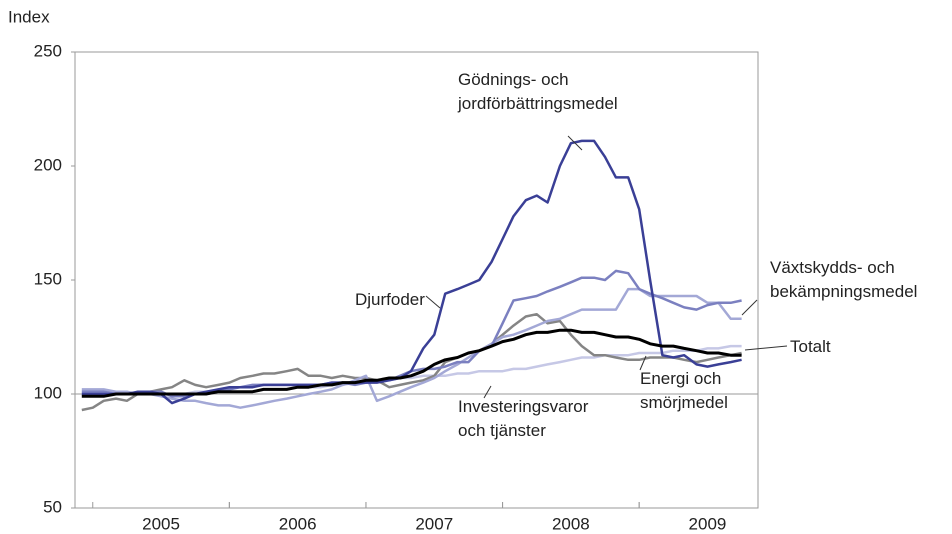  What do you see at coordinates (844, 279) in the screenshot?
I see `series-label: Växtskydds- och bekämpningsmedel` at bounding box center [844, 279].